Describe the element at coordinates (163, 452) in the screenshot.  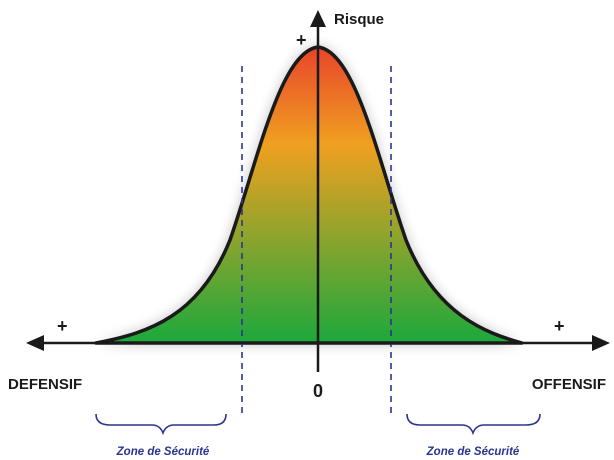
I see `left-zone-label: Zone de Sécurité` at that location.